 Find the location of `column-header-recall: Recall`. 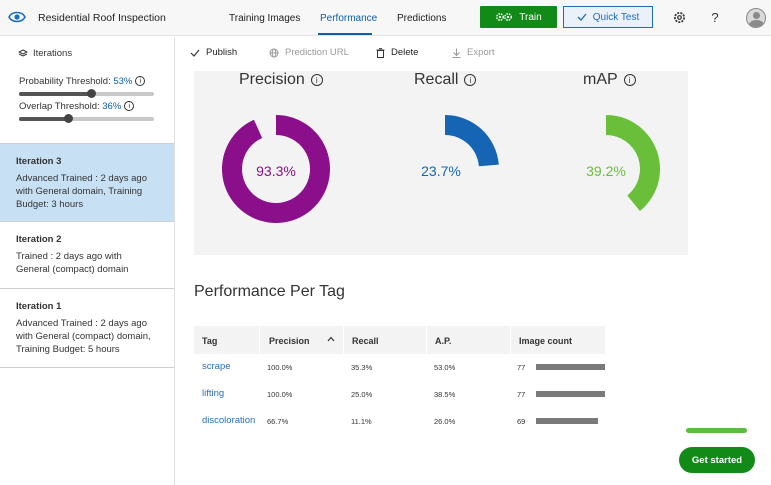

column-header-recall: Recall is located at coordinates (365, 341).